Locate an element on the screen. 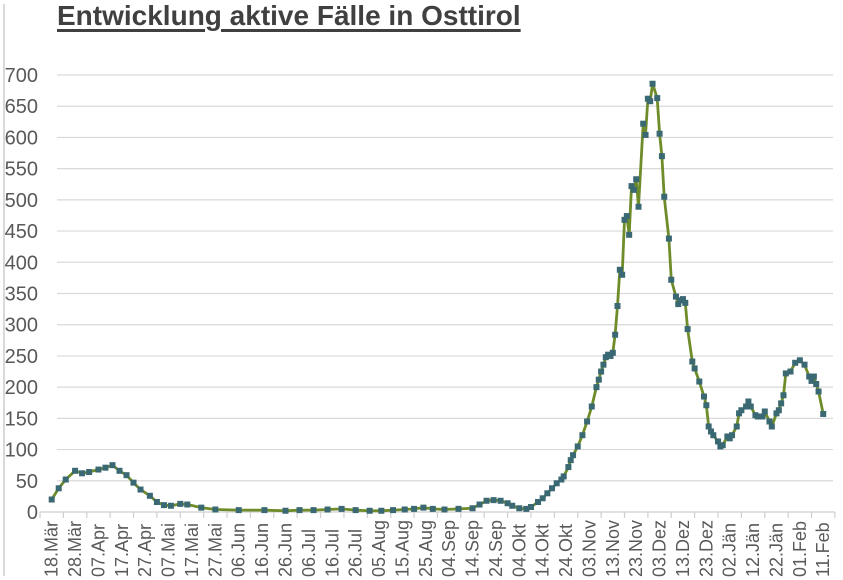 This screenshot has width=843, height=580. x-axis-label: 17.Apr is located at coordinates (122, 550).